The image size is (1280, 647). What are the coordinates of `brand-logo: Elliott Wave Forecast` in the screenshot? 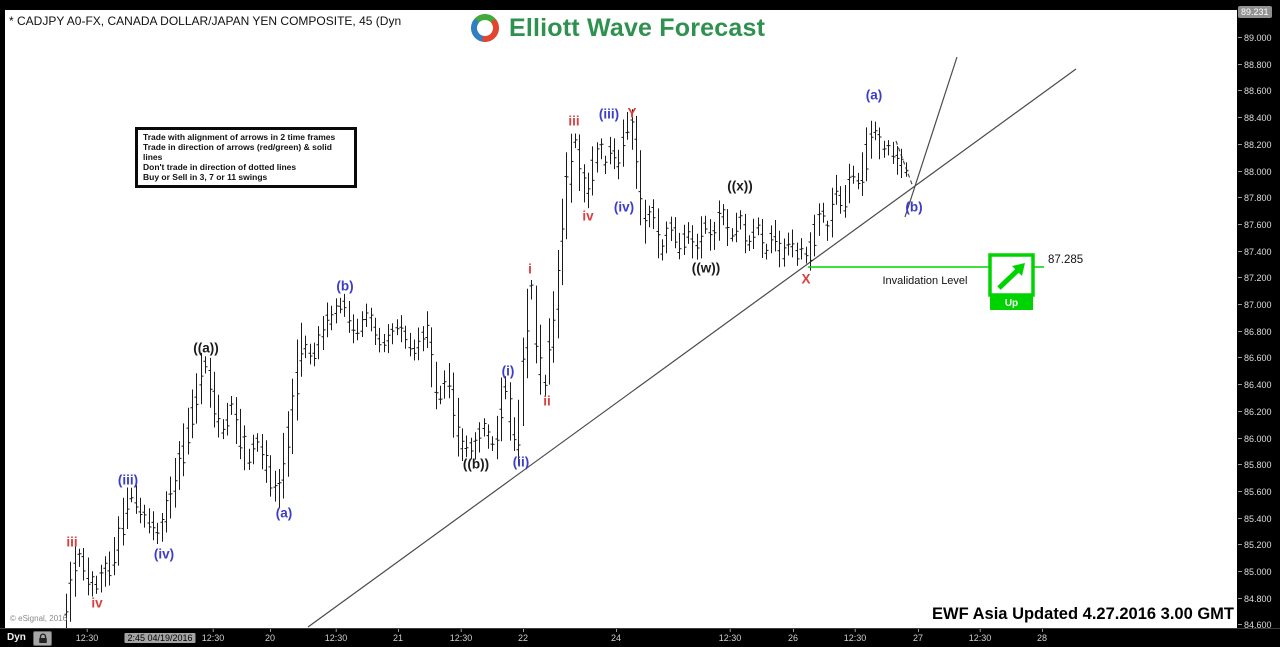 It's located at (616, 28).